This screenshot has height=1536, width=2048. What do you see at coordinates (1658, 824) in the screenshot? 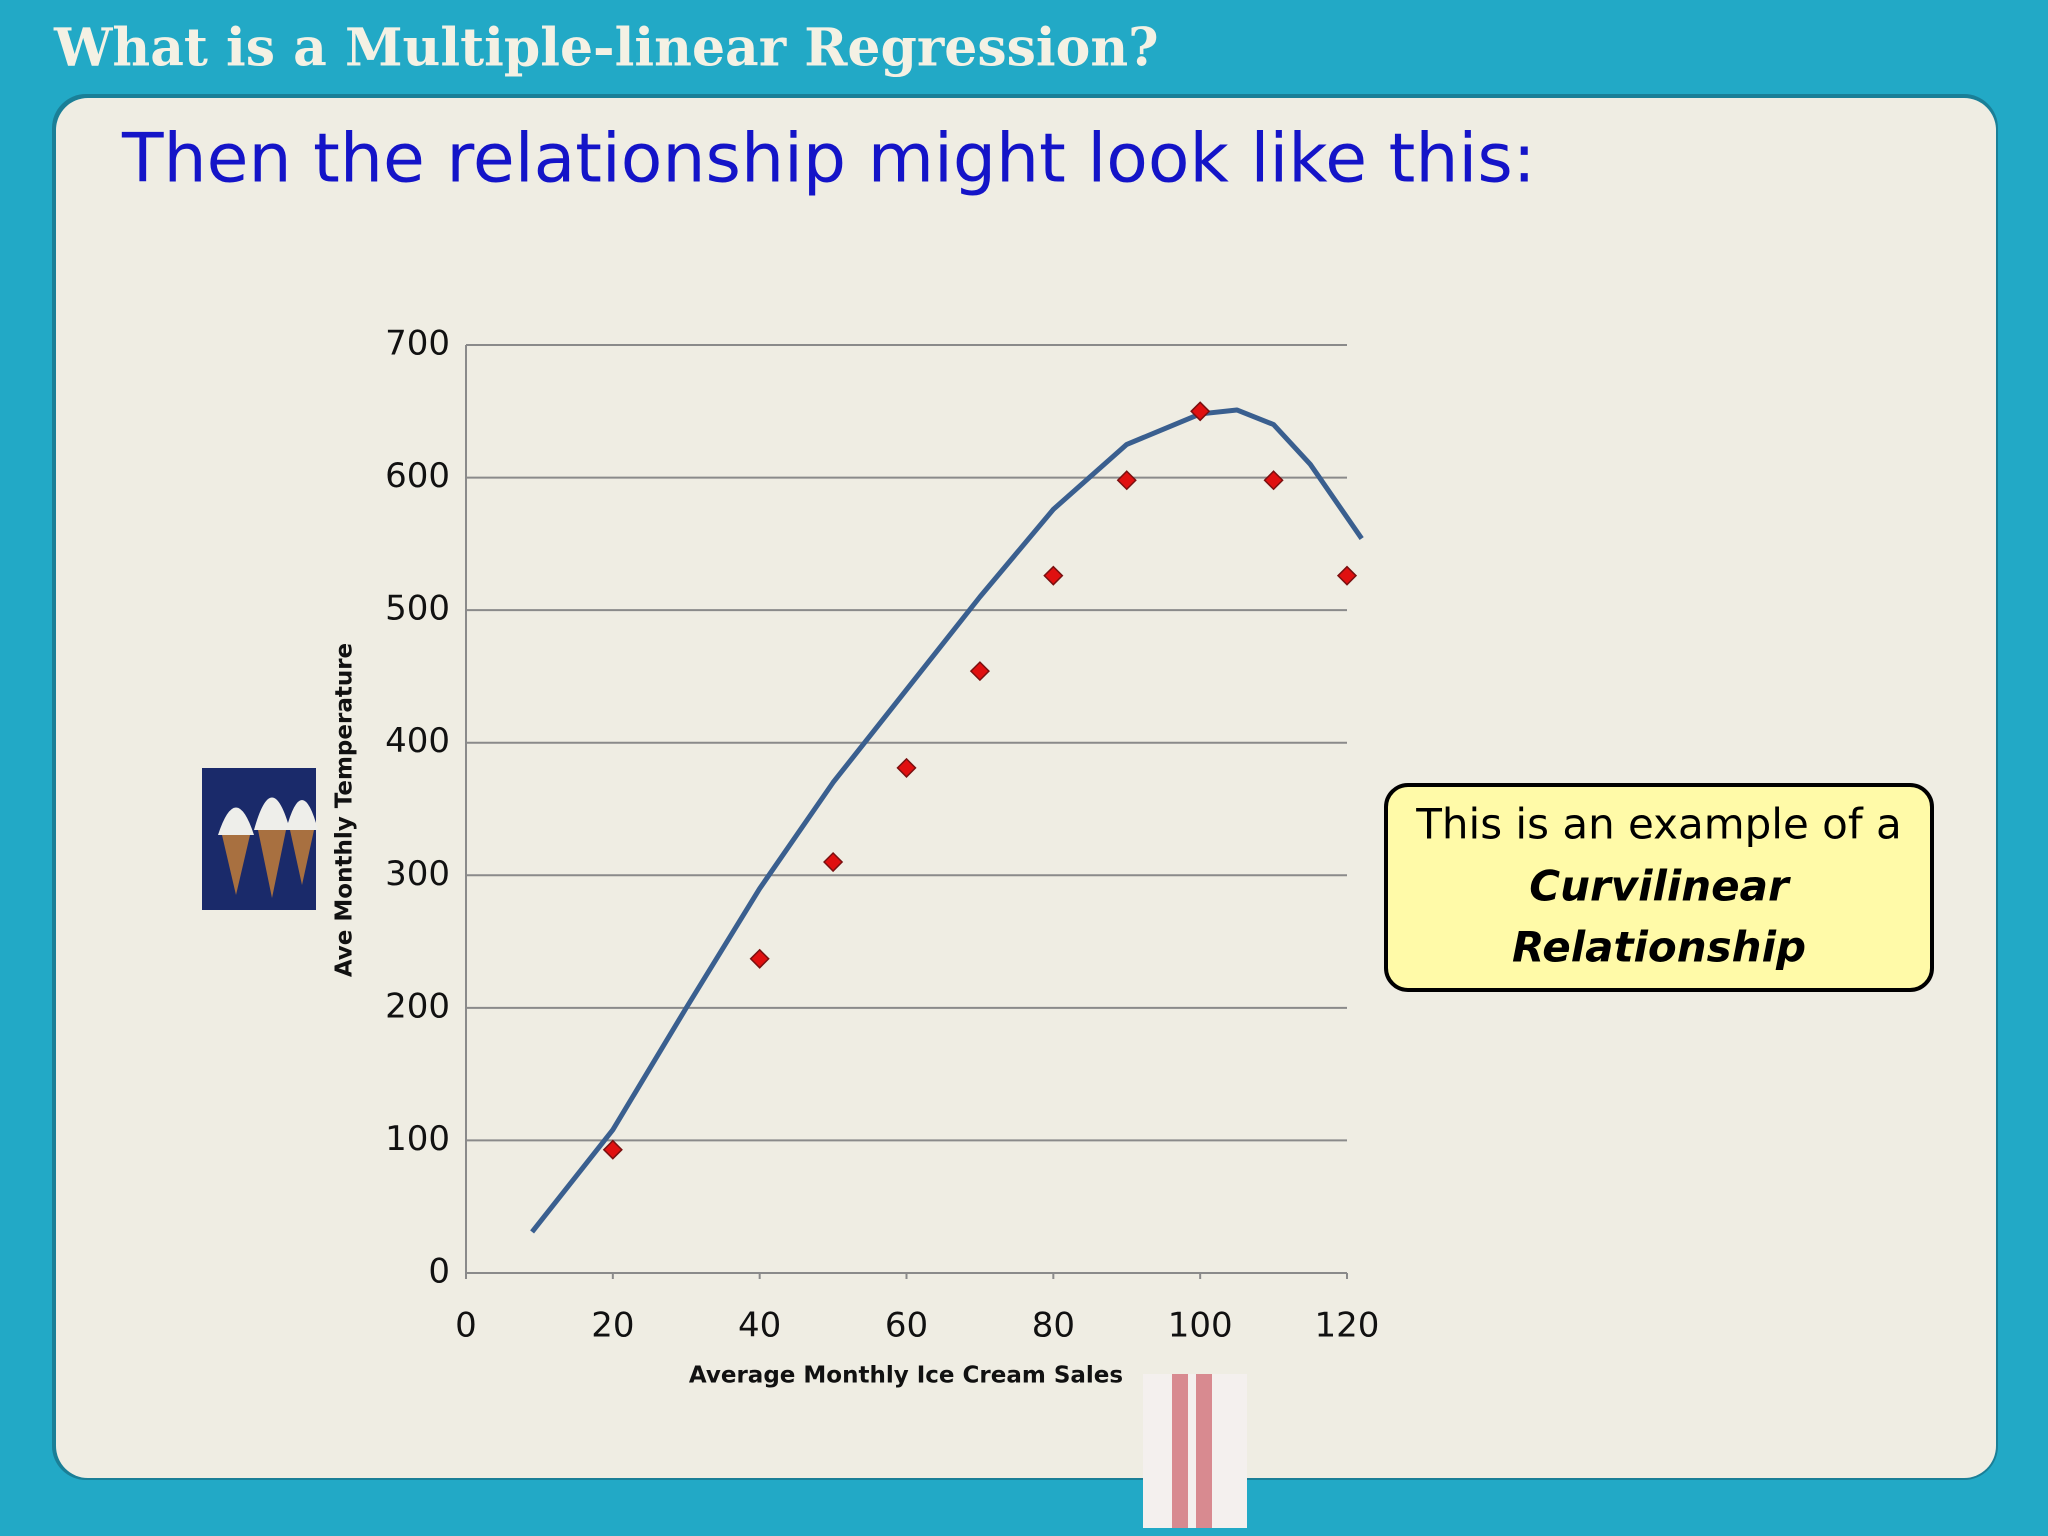
I see `callout-line: This is an example of a` at bounding box center [1658, 824].